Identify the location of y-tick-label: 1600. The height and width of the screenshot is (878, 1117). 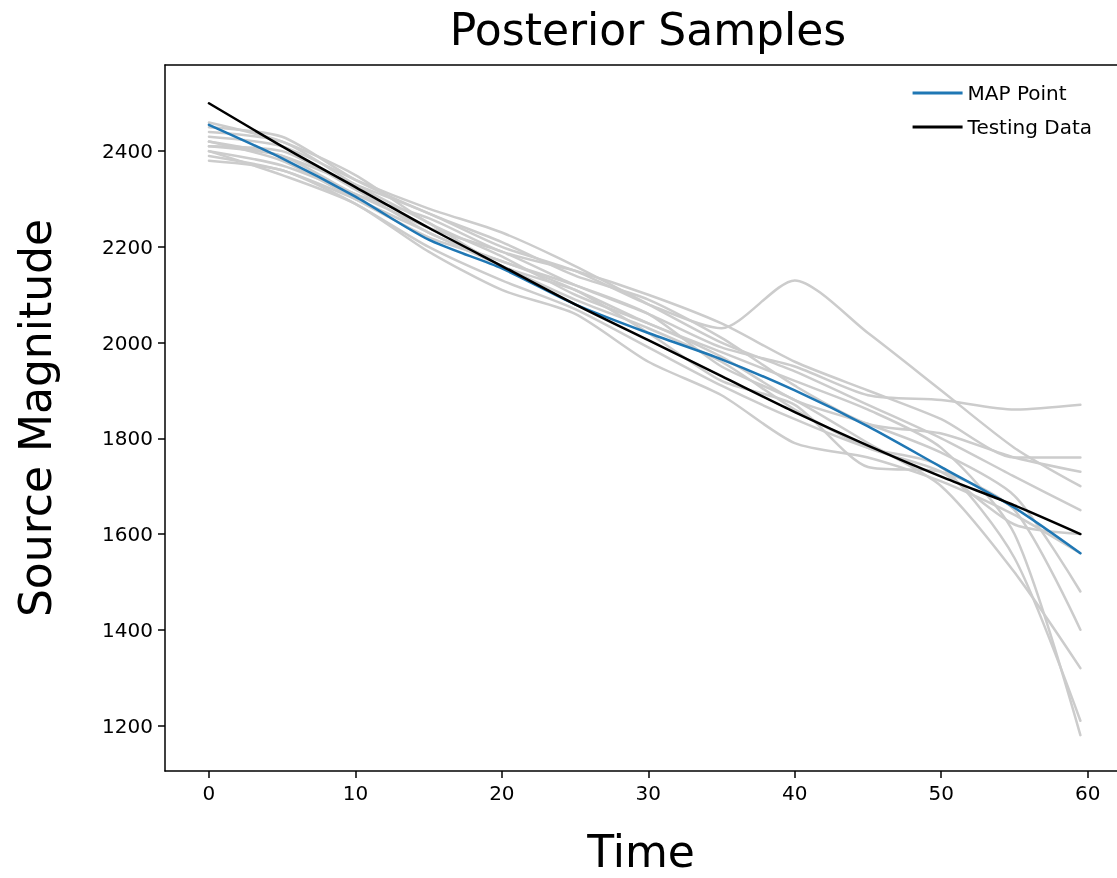
(127, 534).